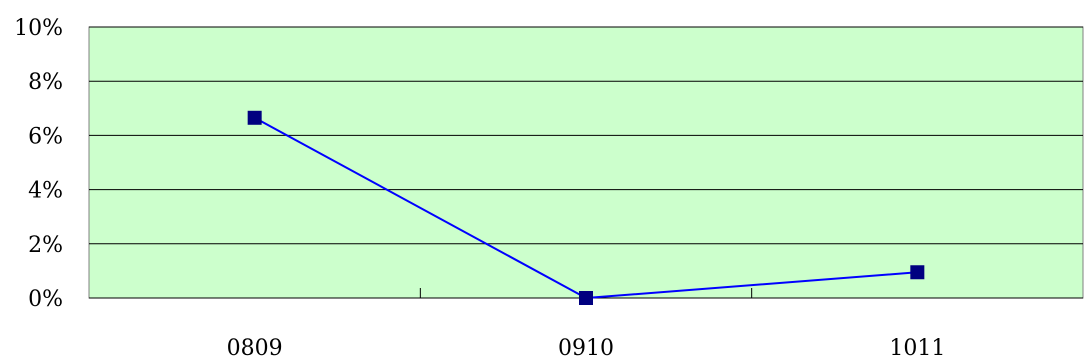 The width and height of the screenshot is (1084, 363). I want to click on x-axis-tick-labels: 0809 0910 1011, so click(586, 348).